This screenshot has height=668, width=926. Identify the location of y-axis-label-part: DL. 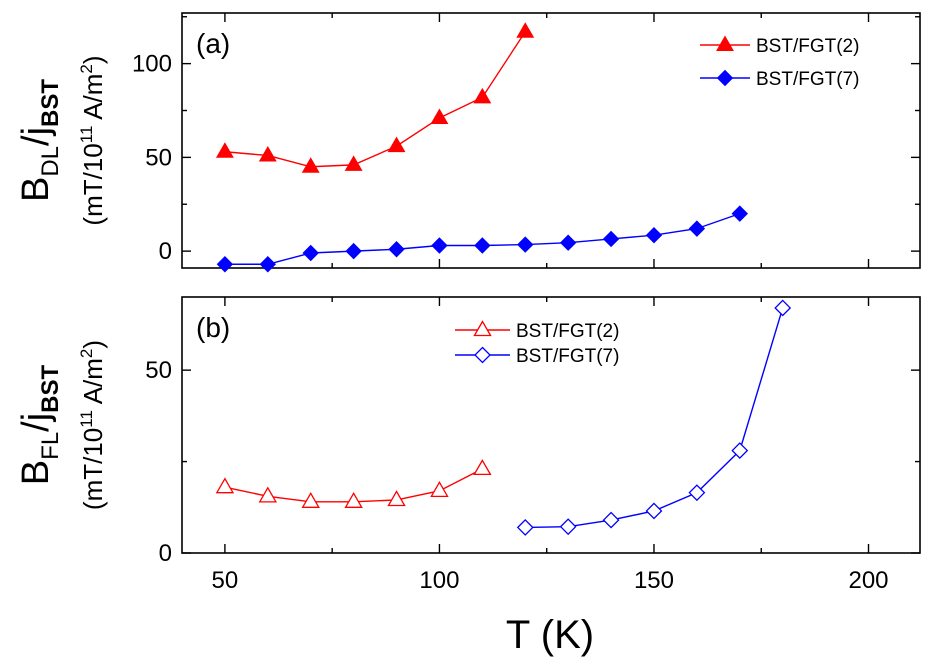
(50, 161).